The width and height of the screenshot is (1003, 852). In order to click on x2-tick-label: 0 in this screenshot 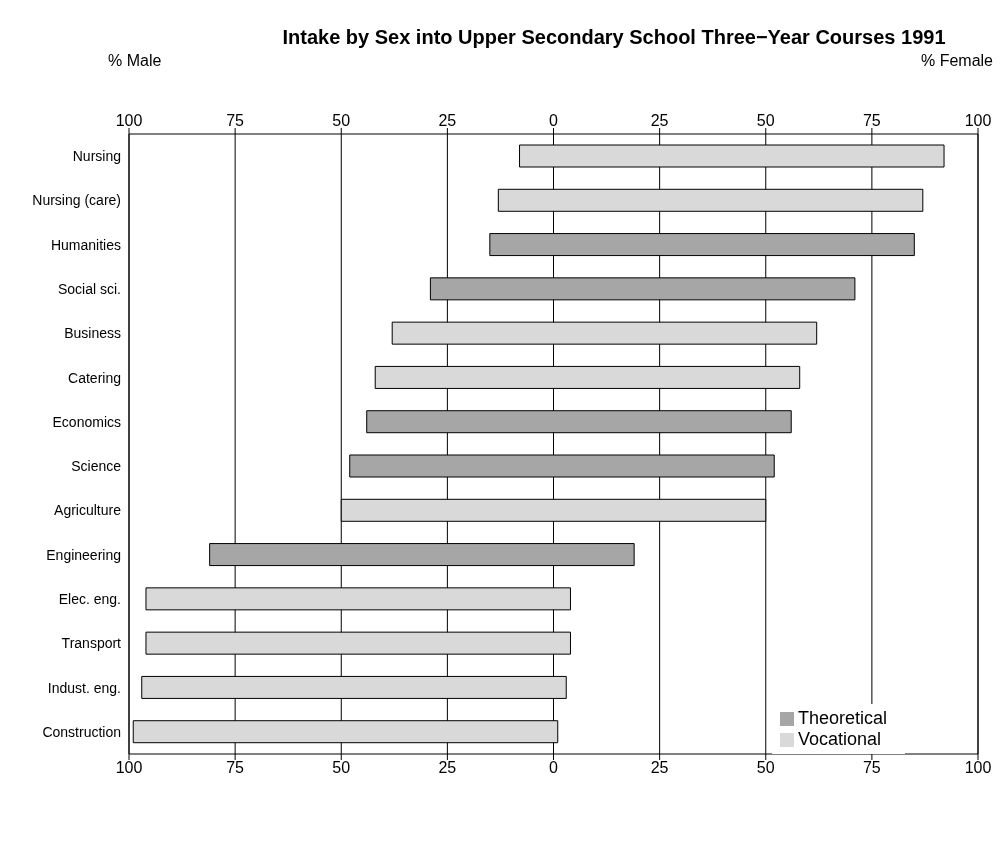, I will do `click(554, 768)`.